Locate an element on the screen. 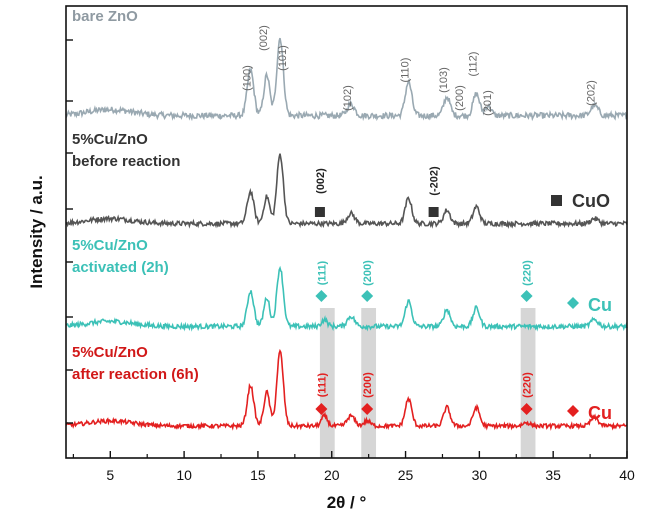  series-label-activated-line1: activated (2h) is located at coordinates (120, 267).